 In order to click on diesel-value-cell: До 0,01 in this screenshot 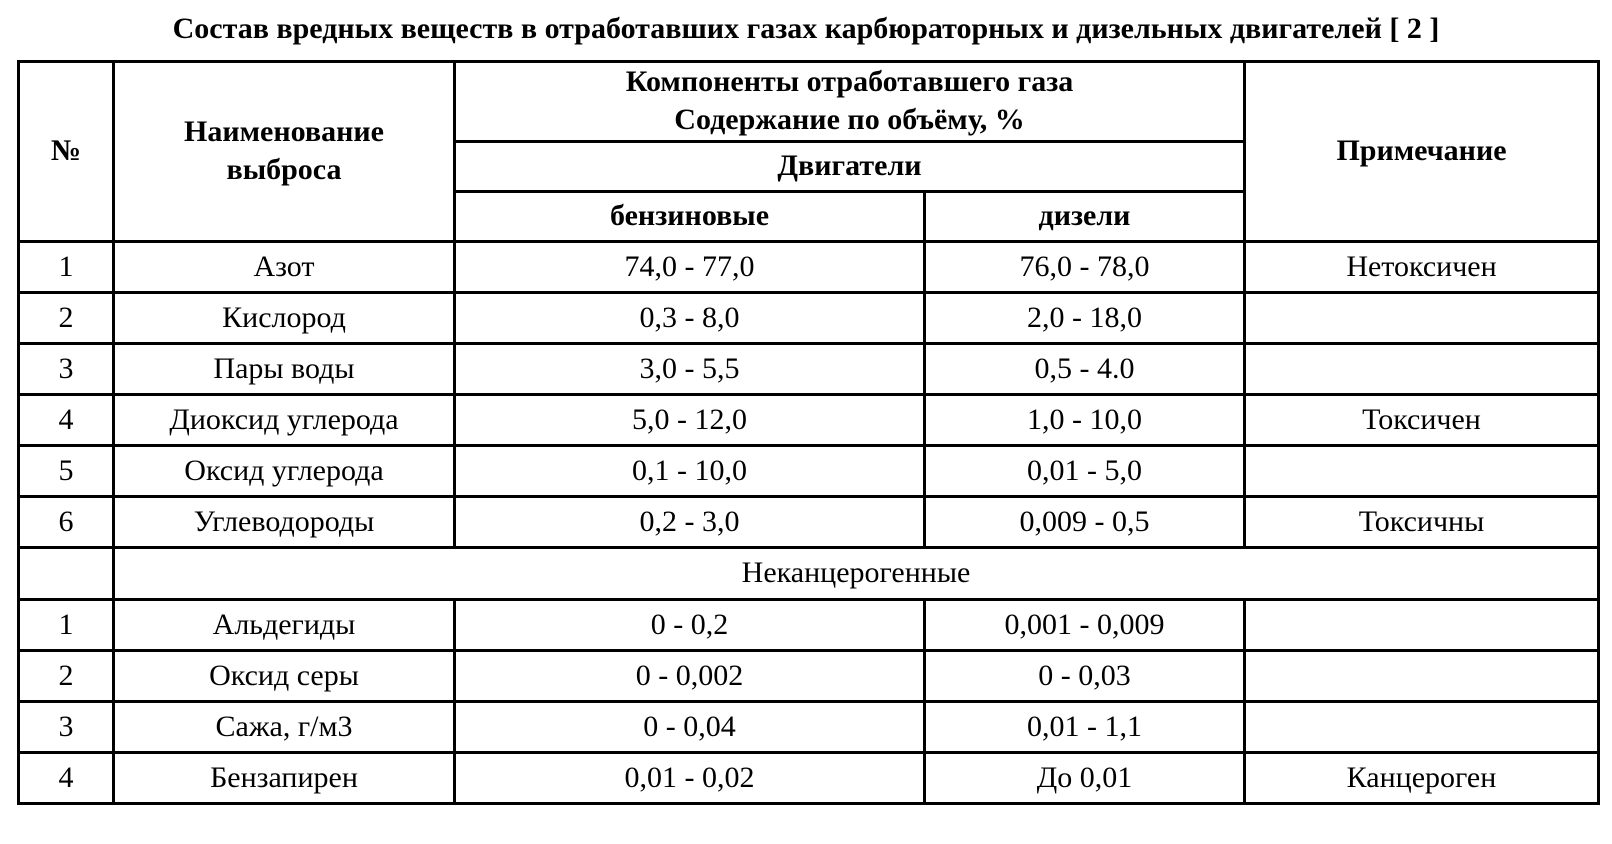, I will do `click(1084, 777)`.